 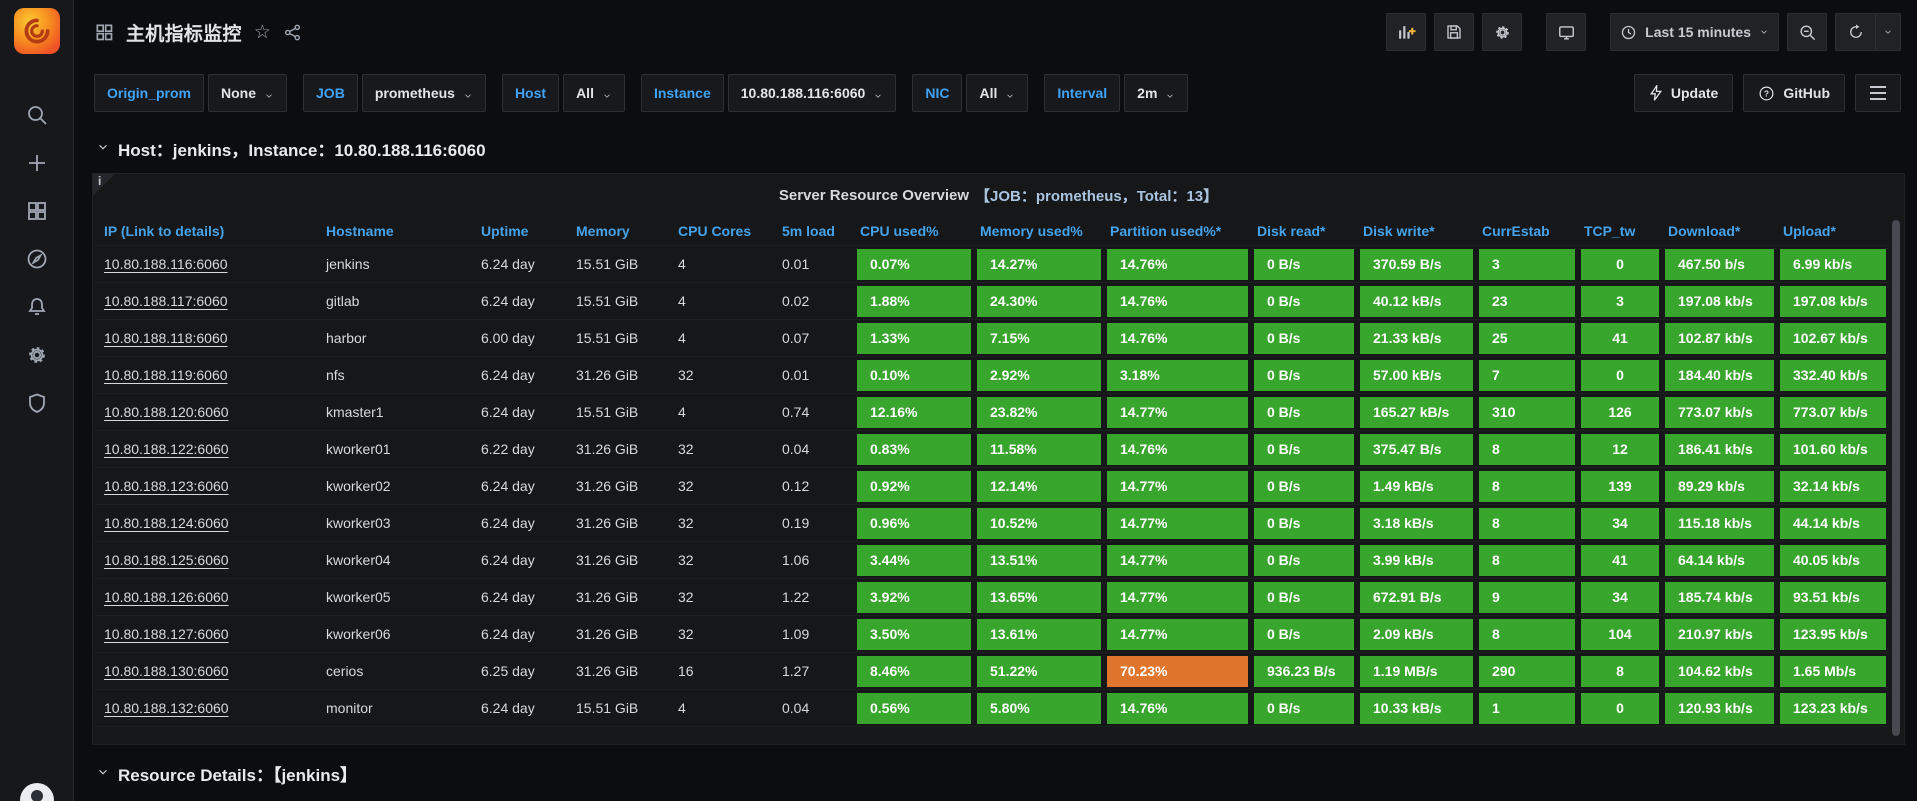 What do you see at coordinates (104, 185) in the screenshot?
I see `panel-info-icon: i` at bounding box center [104, 185].